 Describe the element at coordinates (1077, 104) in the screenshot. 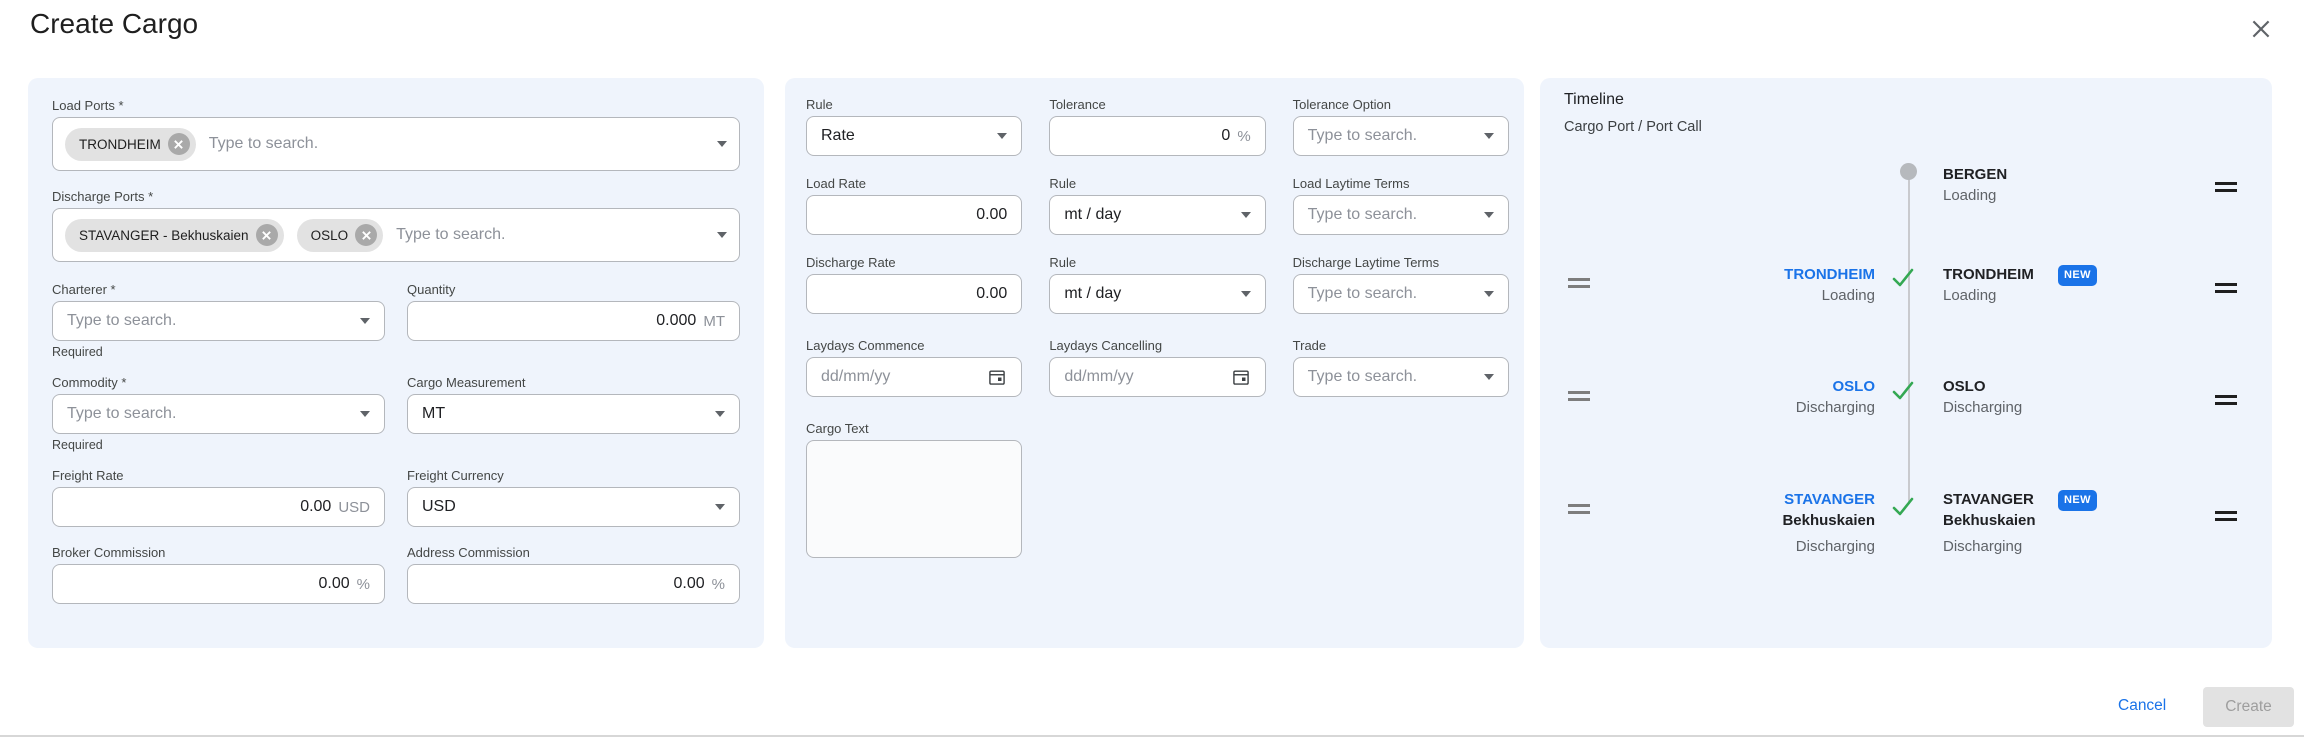

I see `tolerance-label: Tolerance` at that location.